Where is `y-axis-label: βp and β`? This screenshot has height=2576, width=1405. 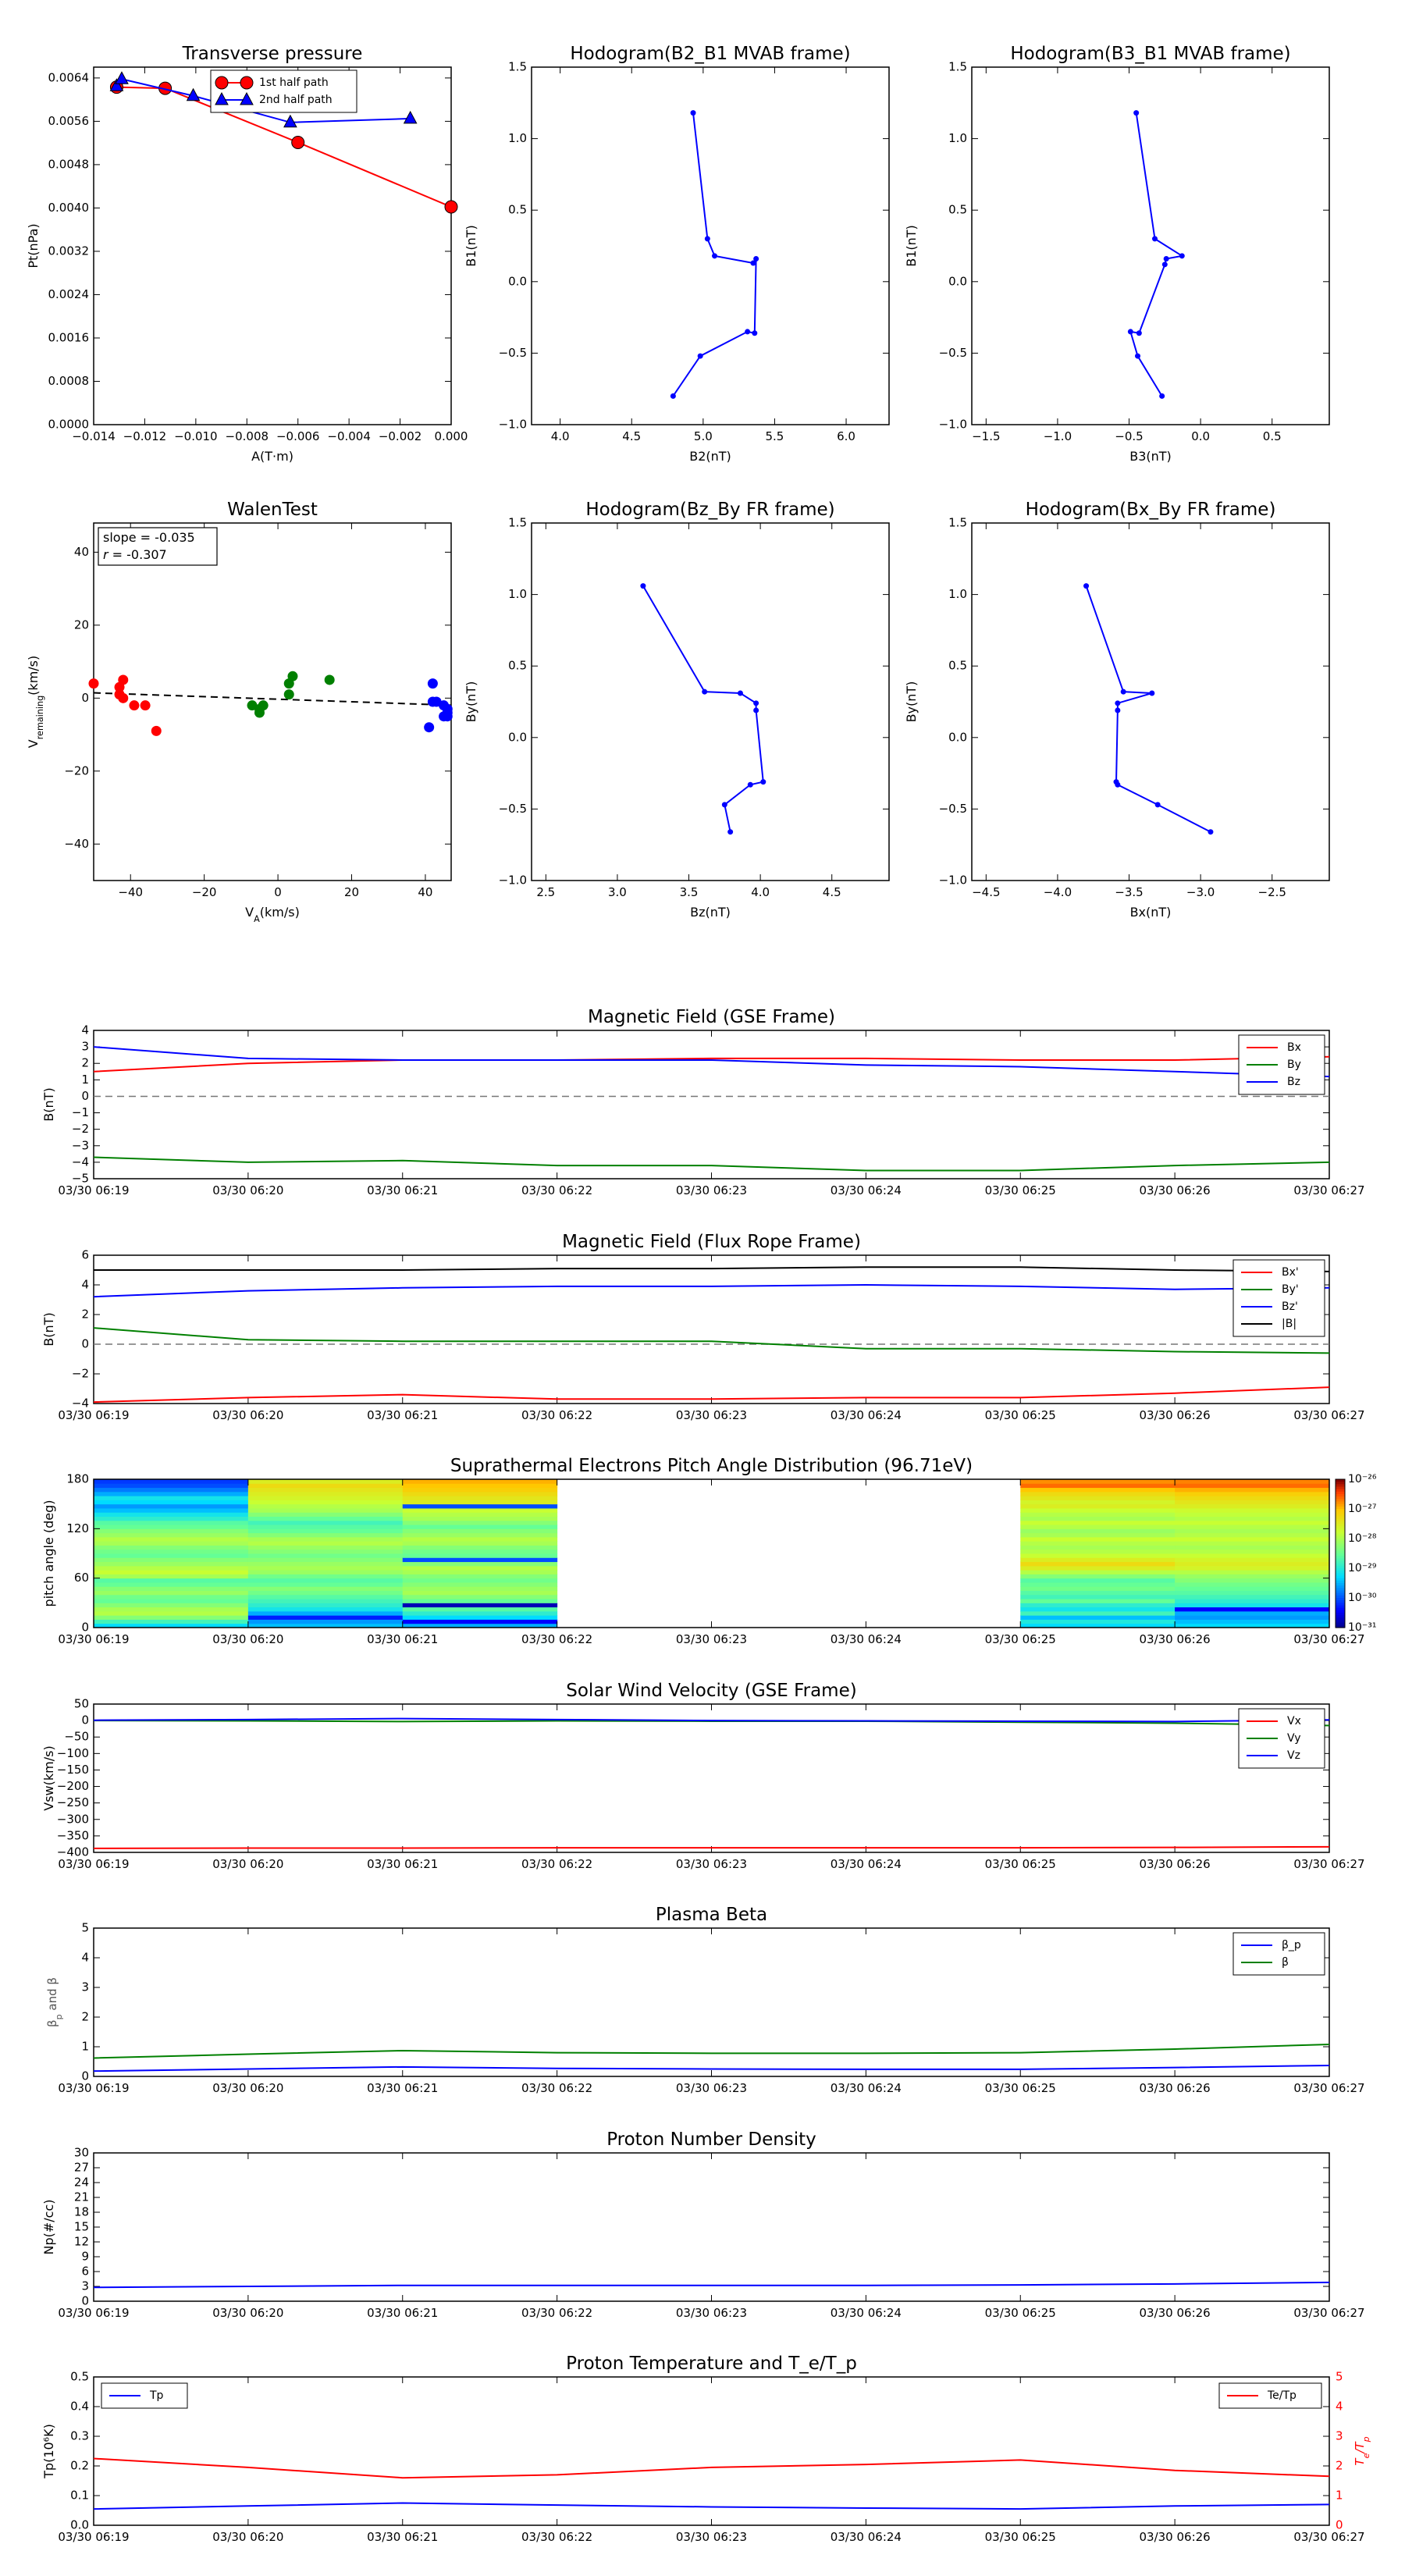
y-axis-label: βp and β is located at coordinates (55, 2002).